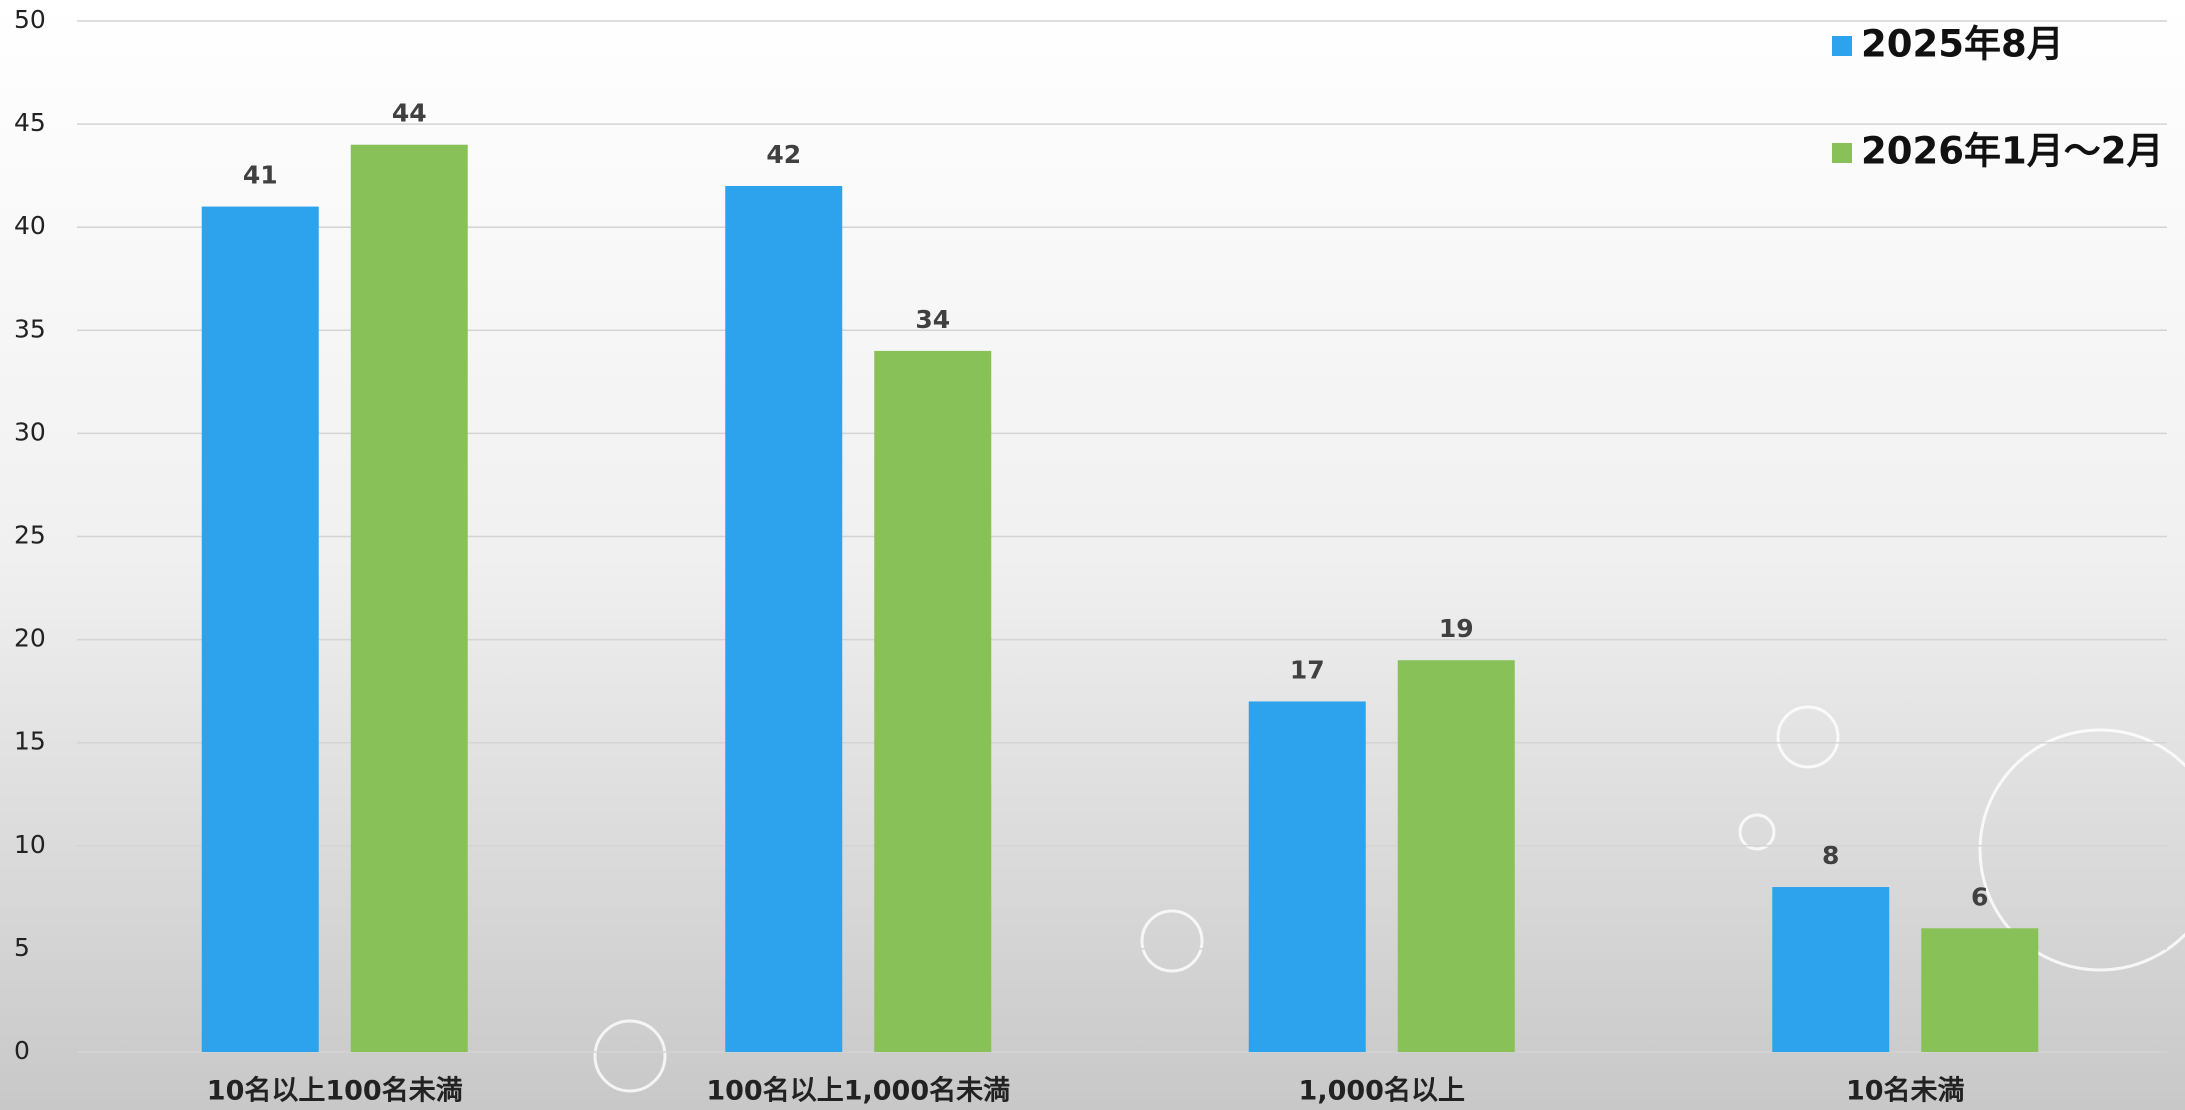 The image size is (2185, 1110). I want to click on x-tick-label: 1,000名以上, so click(1382, 1091).